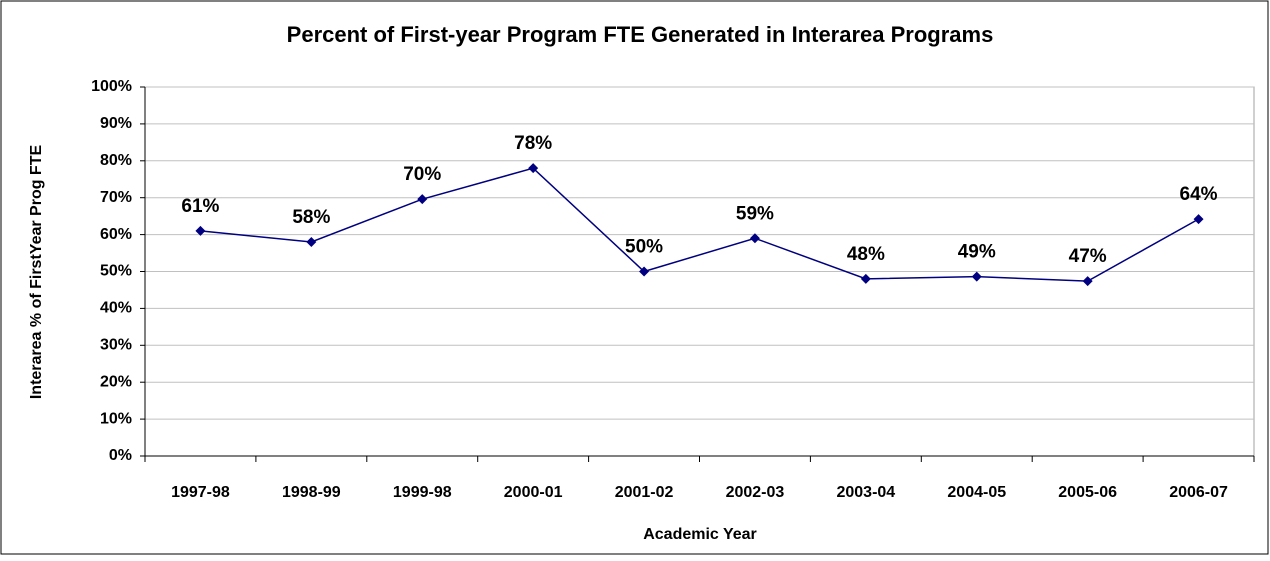  What do you see at coordinates (700, 534) in the screenshot?
I see `x-axis-title: Academic Year` at bounding box center [700, 534].